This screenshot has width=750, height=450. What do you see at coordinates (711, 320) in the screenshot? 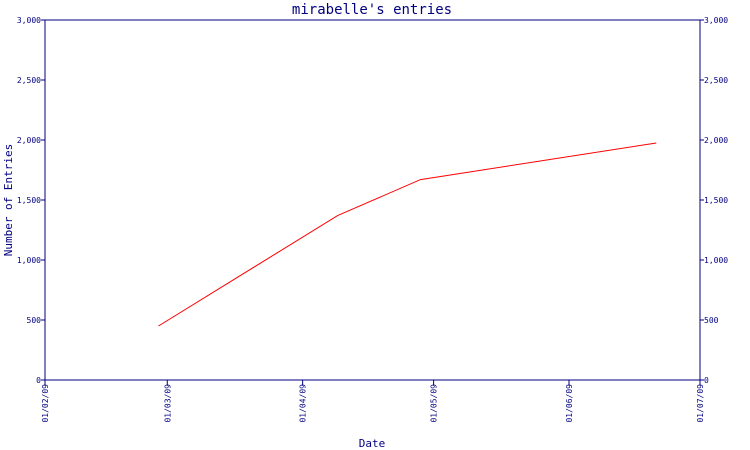
I see `y-tick-label-right: 500` at bounding box center [711, 320].